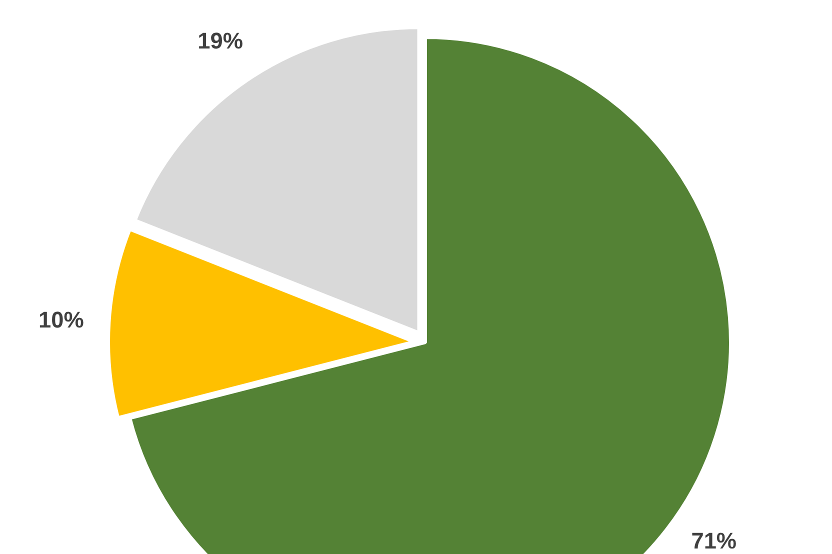  I want to click on data-label: 10%, so click(61, 319).